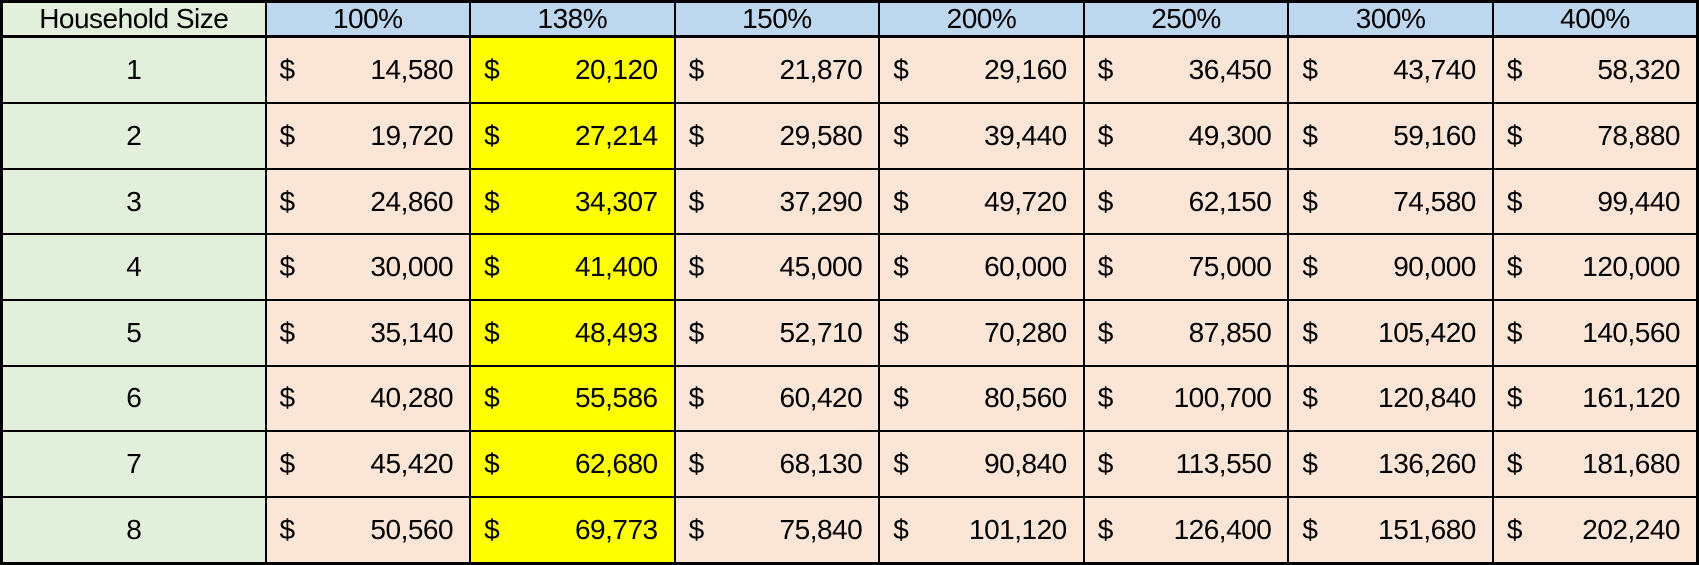 This screenshot has width=1699, height=565. What do you see at coordinates (821, 398) in the screenshot?
I see `amount-value: 60,420` at bounding box center [821, 398].